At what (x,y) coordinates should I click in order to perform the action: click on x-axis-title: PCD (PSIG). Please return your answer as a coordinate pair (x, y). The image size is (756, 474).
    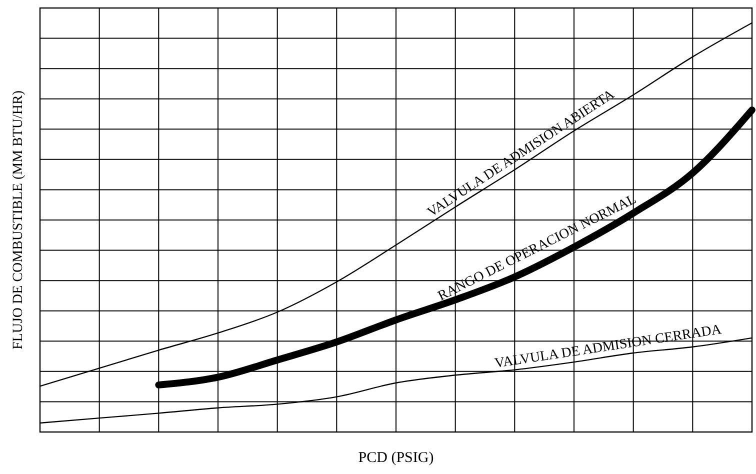
    Looking at the image, I should click on (396, 458).